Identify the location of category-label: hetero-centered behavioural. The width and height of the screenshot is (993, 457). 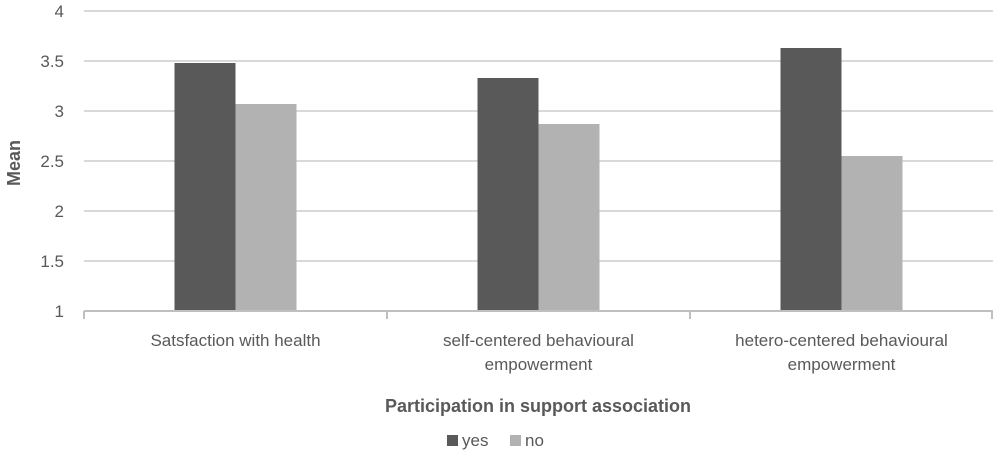
(841, 340).